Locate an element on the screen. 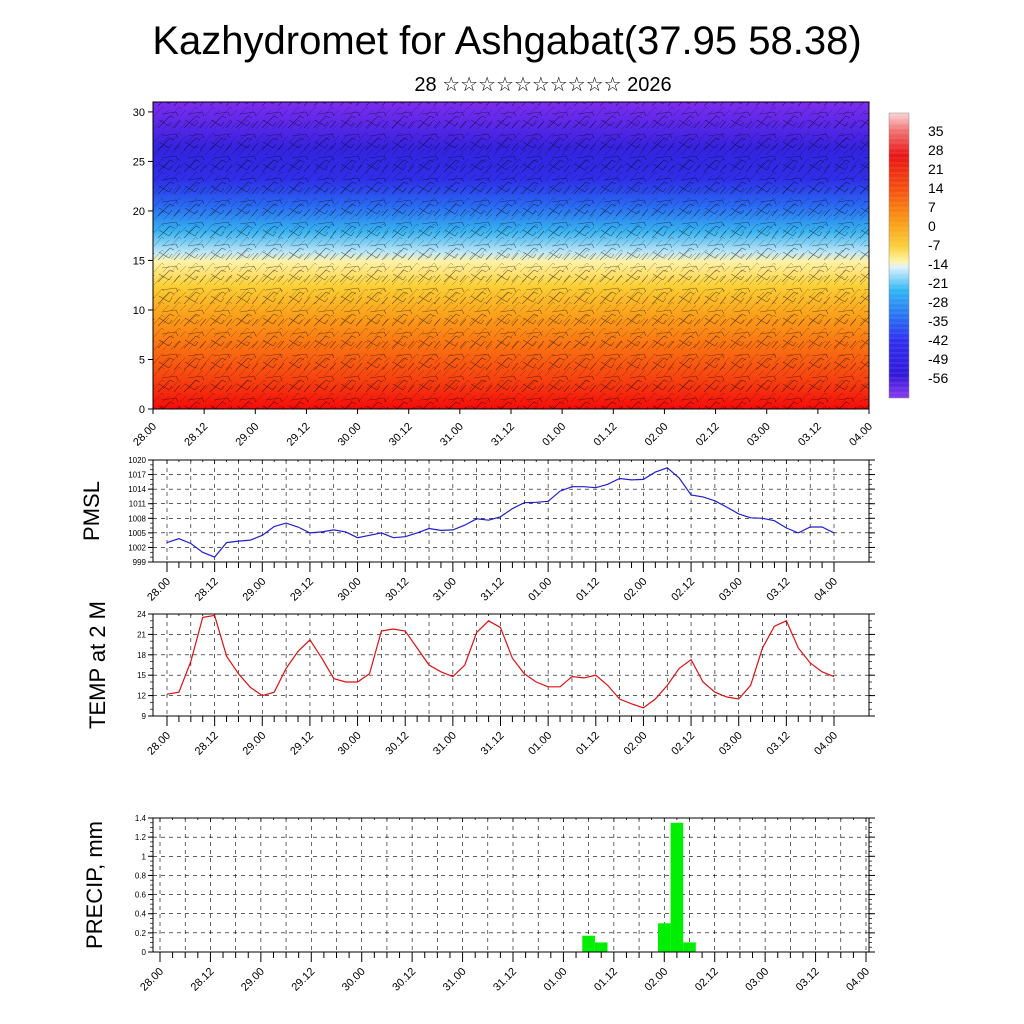 The height and width of the screenshot is (1024, 1024). colorbar-label: -42 is located at coordinates (938, 340).